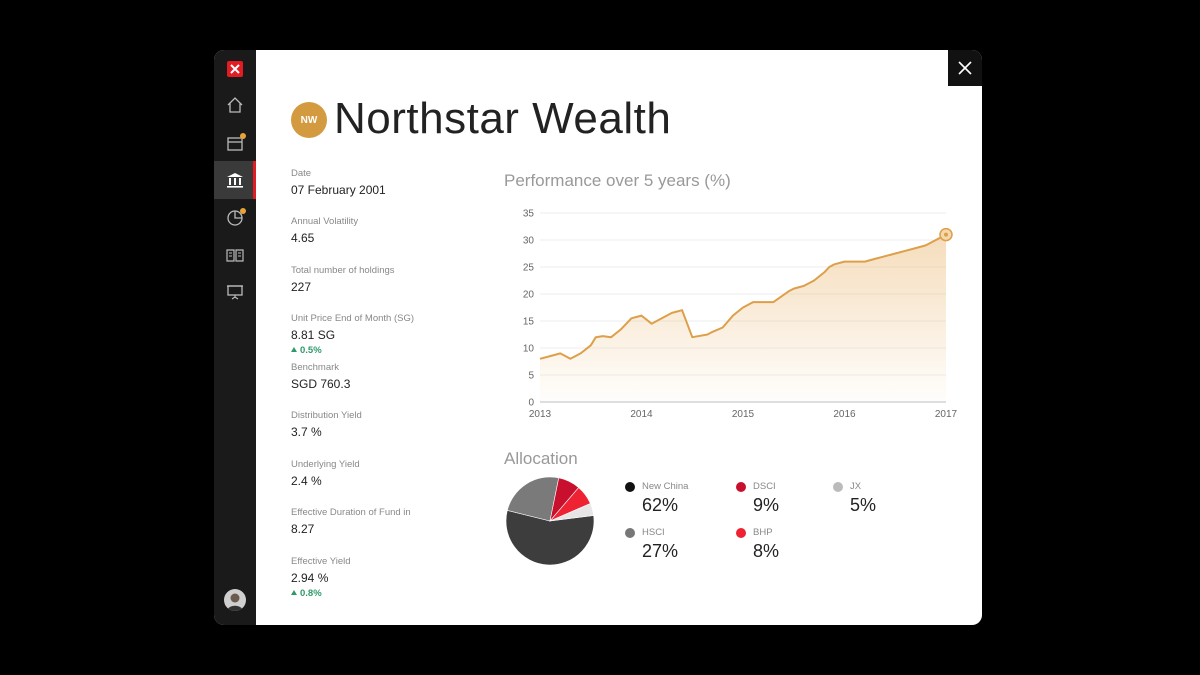 This screenshot has height=675, width=1200. I want to click on book-icon, so click(235, 255).